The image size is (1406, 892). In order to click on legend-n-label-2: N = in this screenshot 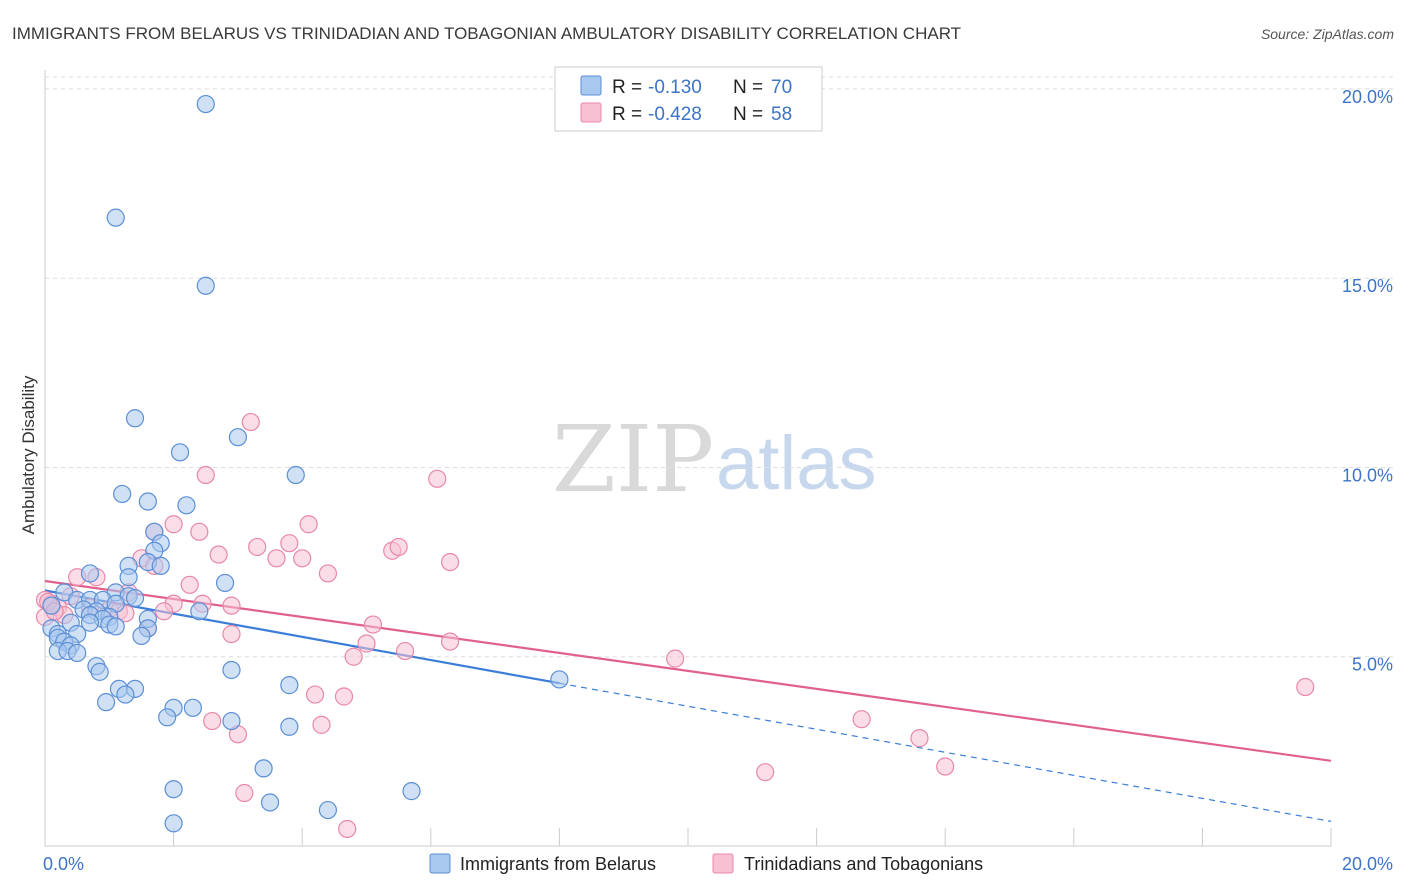, I will do `click(748, 114)`.